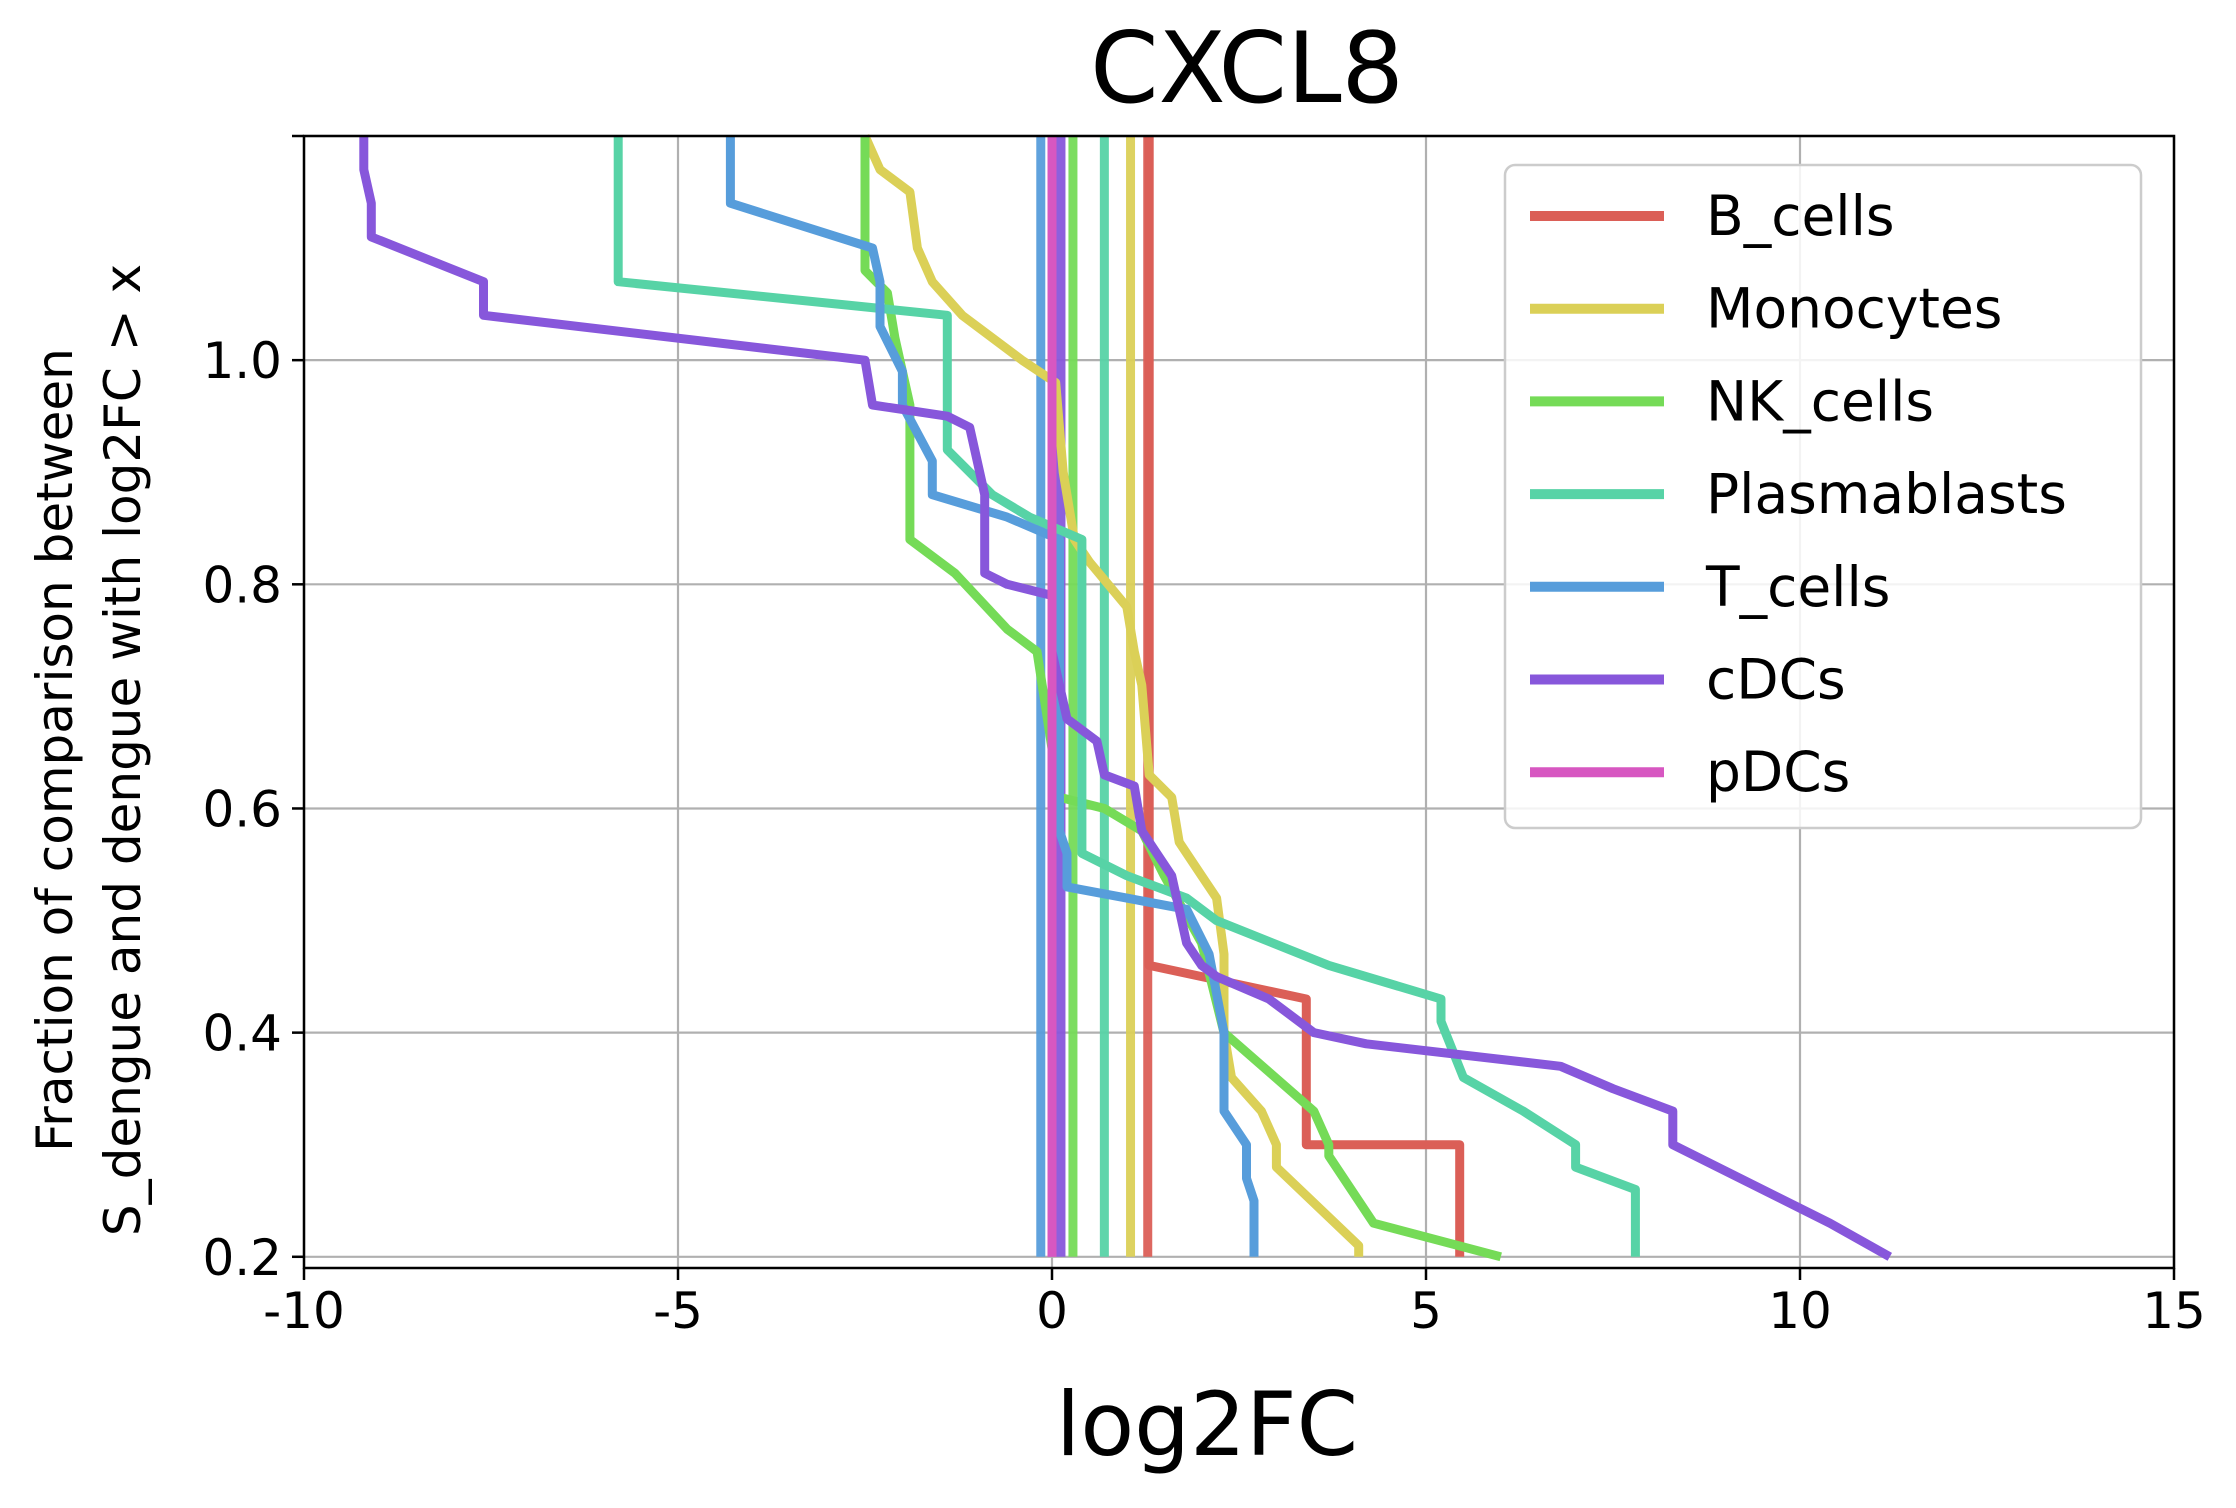 Image resolution: width=2236 pixels, height=1508 pixels. Describe the element at coordinates (1886, 494) in the screenshot. I see `legend-label: Plasmablasts` at that location.